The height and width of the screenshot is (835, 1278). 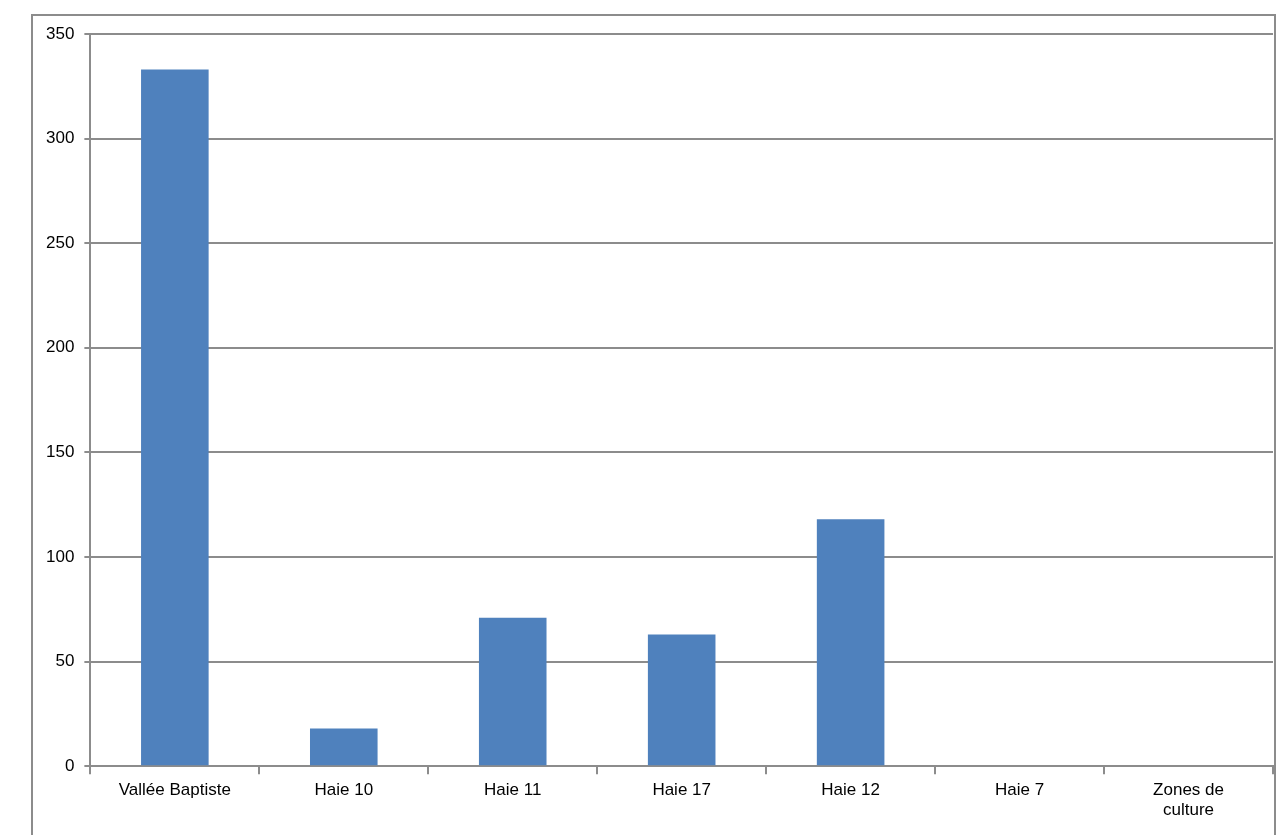 I want to click on y-tick-label: 0, so click(x=69, y=765).